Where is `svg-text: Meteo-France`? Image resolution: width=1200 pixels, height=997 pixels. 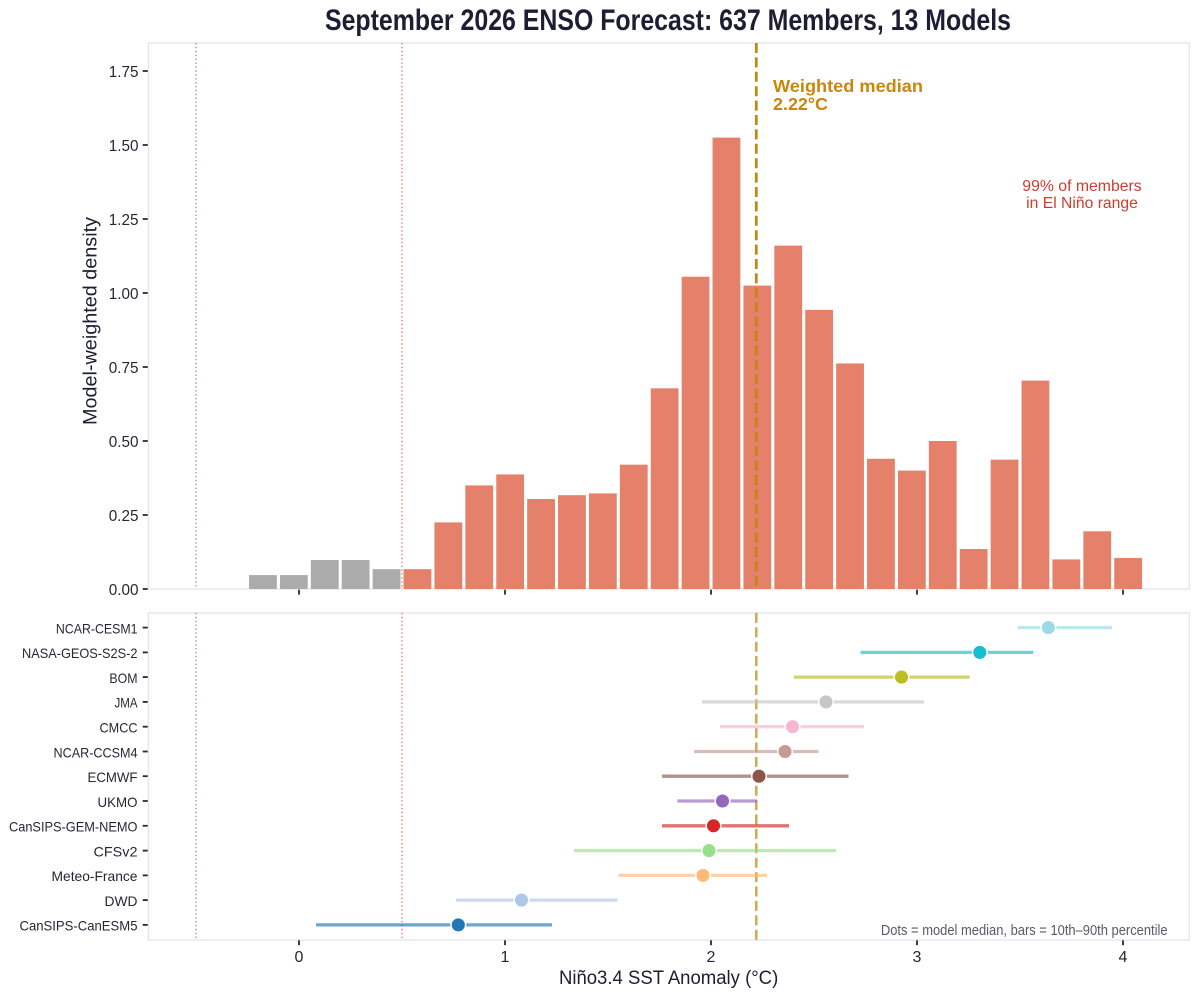 svg-text: Meteo-France is located at coordinates (95, 876).